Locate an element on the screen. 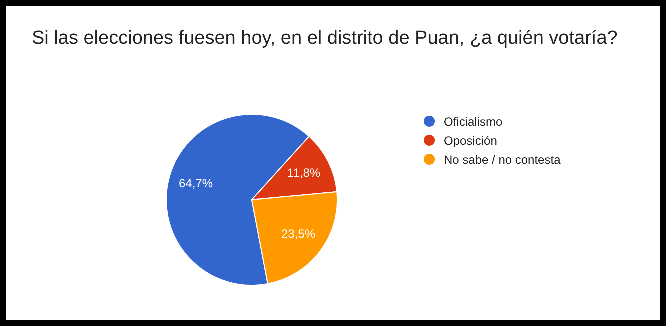 The height and width of the screenshot is (326, 666). legend-label: Oposición is located at coordinates (471, 141).